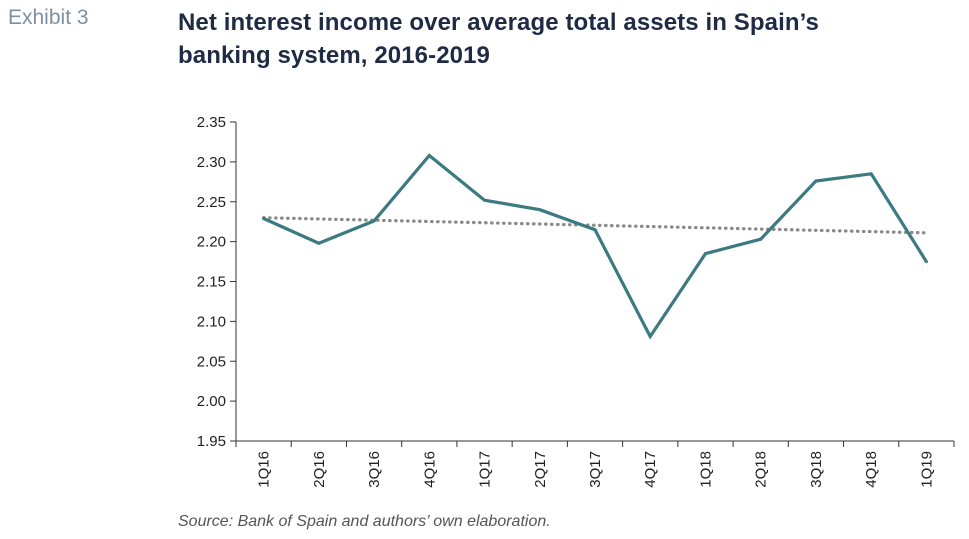 The height and width of the screenshot is (539, 969). Describe the element at coordinates (650, 469) in the screenshot. I see `x-tick-label: 4Q17` at that location.